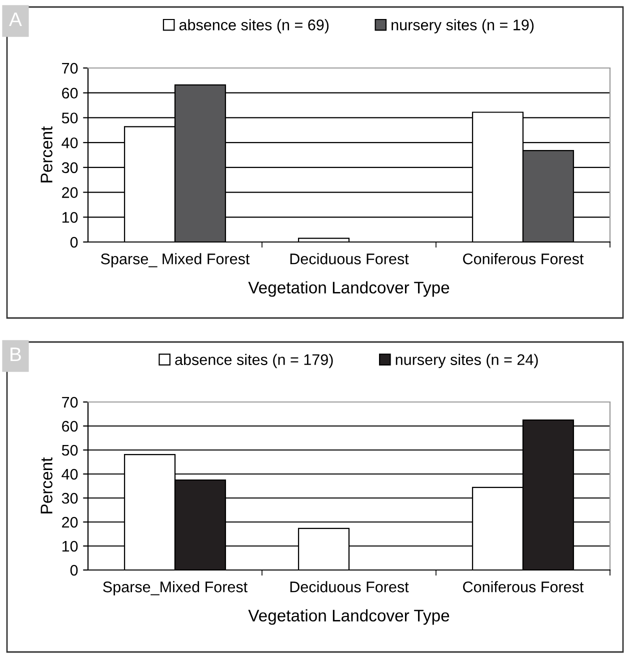  Describe the element at coordinates (463, 26) in the screenshot. I see `legend-label: nursery sites (n = 19)` at that location.